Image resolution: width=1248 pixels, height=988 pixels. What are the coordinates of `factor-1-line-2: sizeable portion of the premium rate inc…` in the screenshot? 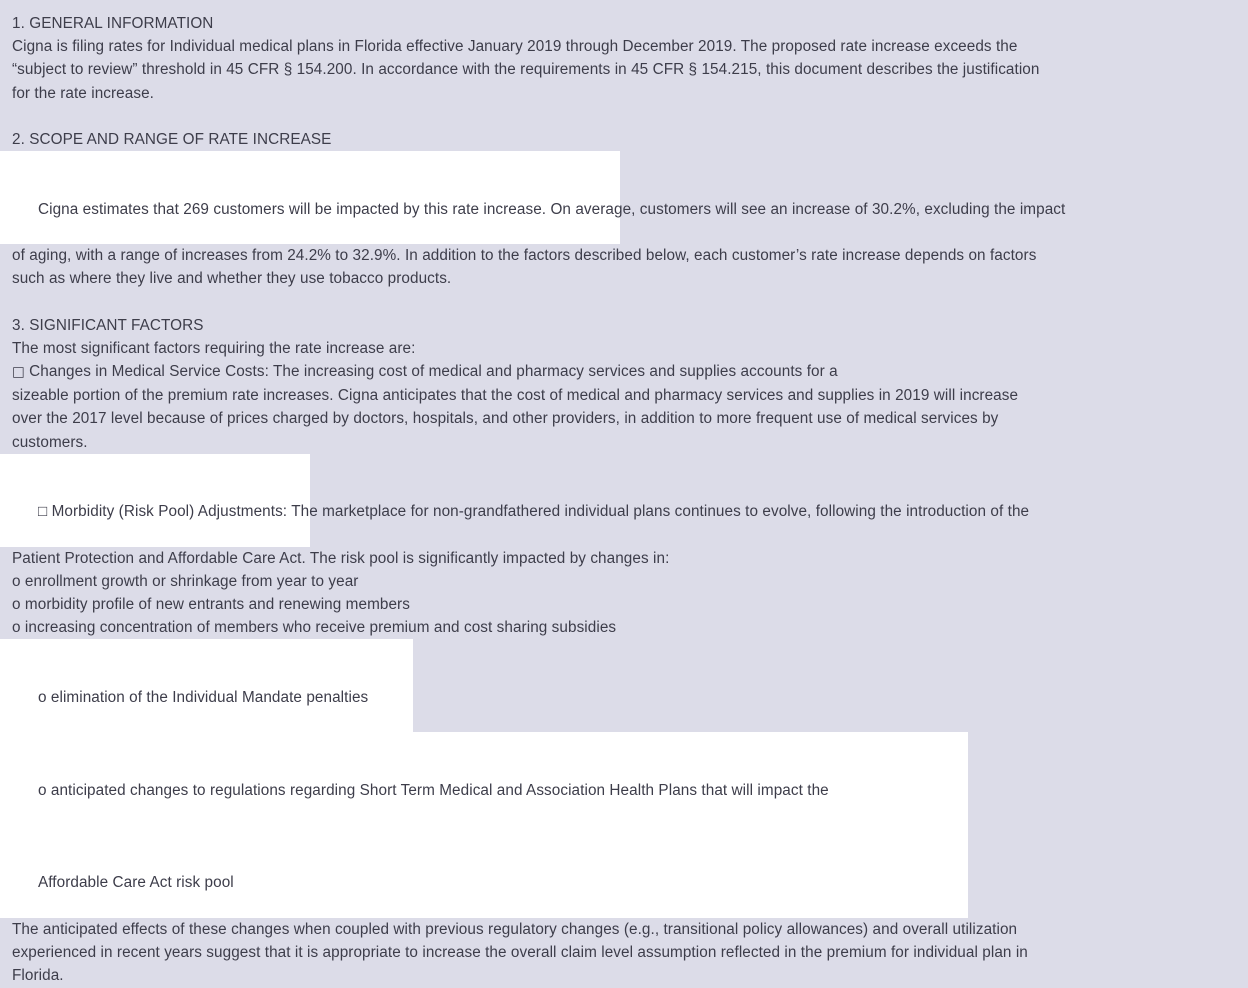 It's located at (515, 396).